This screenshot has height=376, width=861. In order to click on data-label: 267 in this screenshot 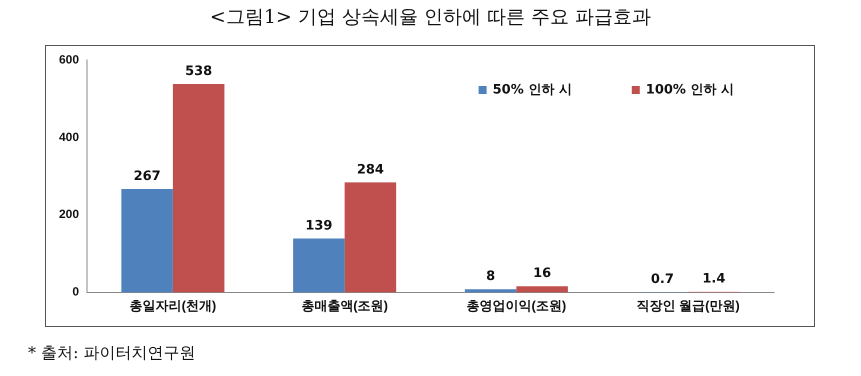, I will do `click(147, 176)`.